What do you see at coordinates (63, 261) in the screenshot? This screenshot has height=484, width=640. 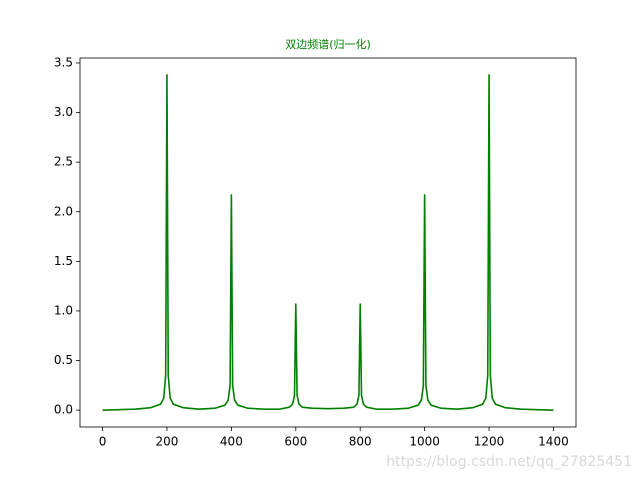 I see `y-tick-label: 1.5` at bounding box center [63, 261].